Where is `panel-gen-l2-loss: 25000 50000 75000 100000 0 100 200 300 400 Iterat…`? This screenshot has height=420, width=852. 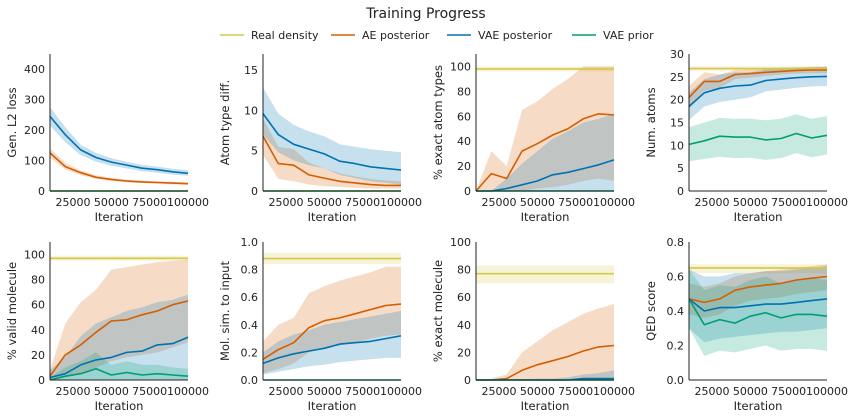 panel-gen-l2-loss: 25000 50000 75000 100000 0 100 200 300 400 Iterat… is located at coordinates (107, 139).